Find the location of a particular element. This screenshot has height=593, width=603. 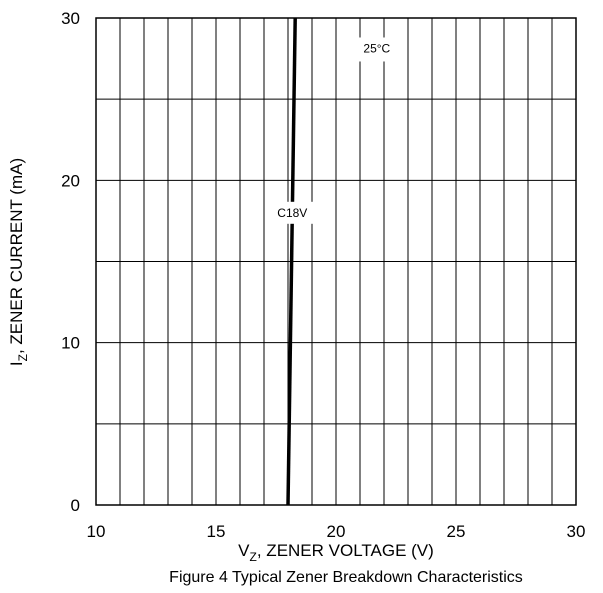

y-tick-label: 30 is located at coordinates (70, 18).